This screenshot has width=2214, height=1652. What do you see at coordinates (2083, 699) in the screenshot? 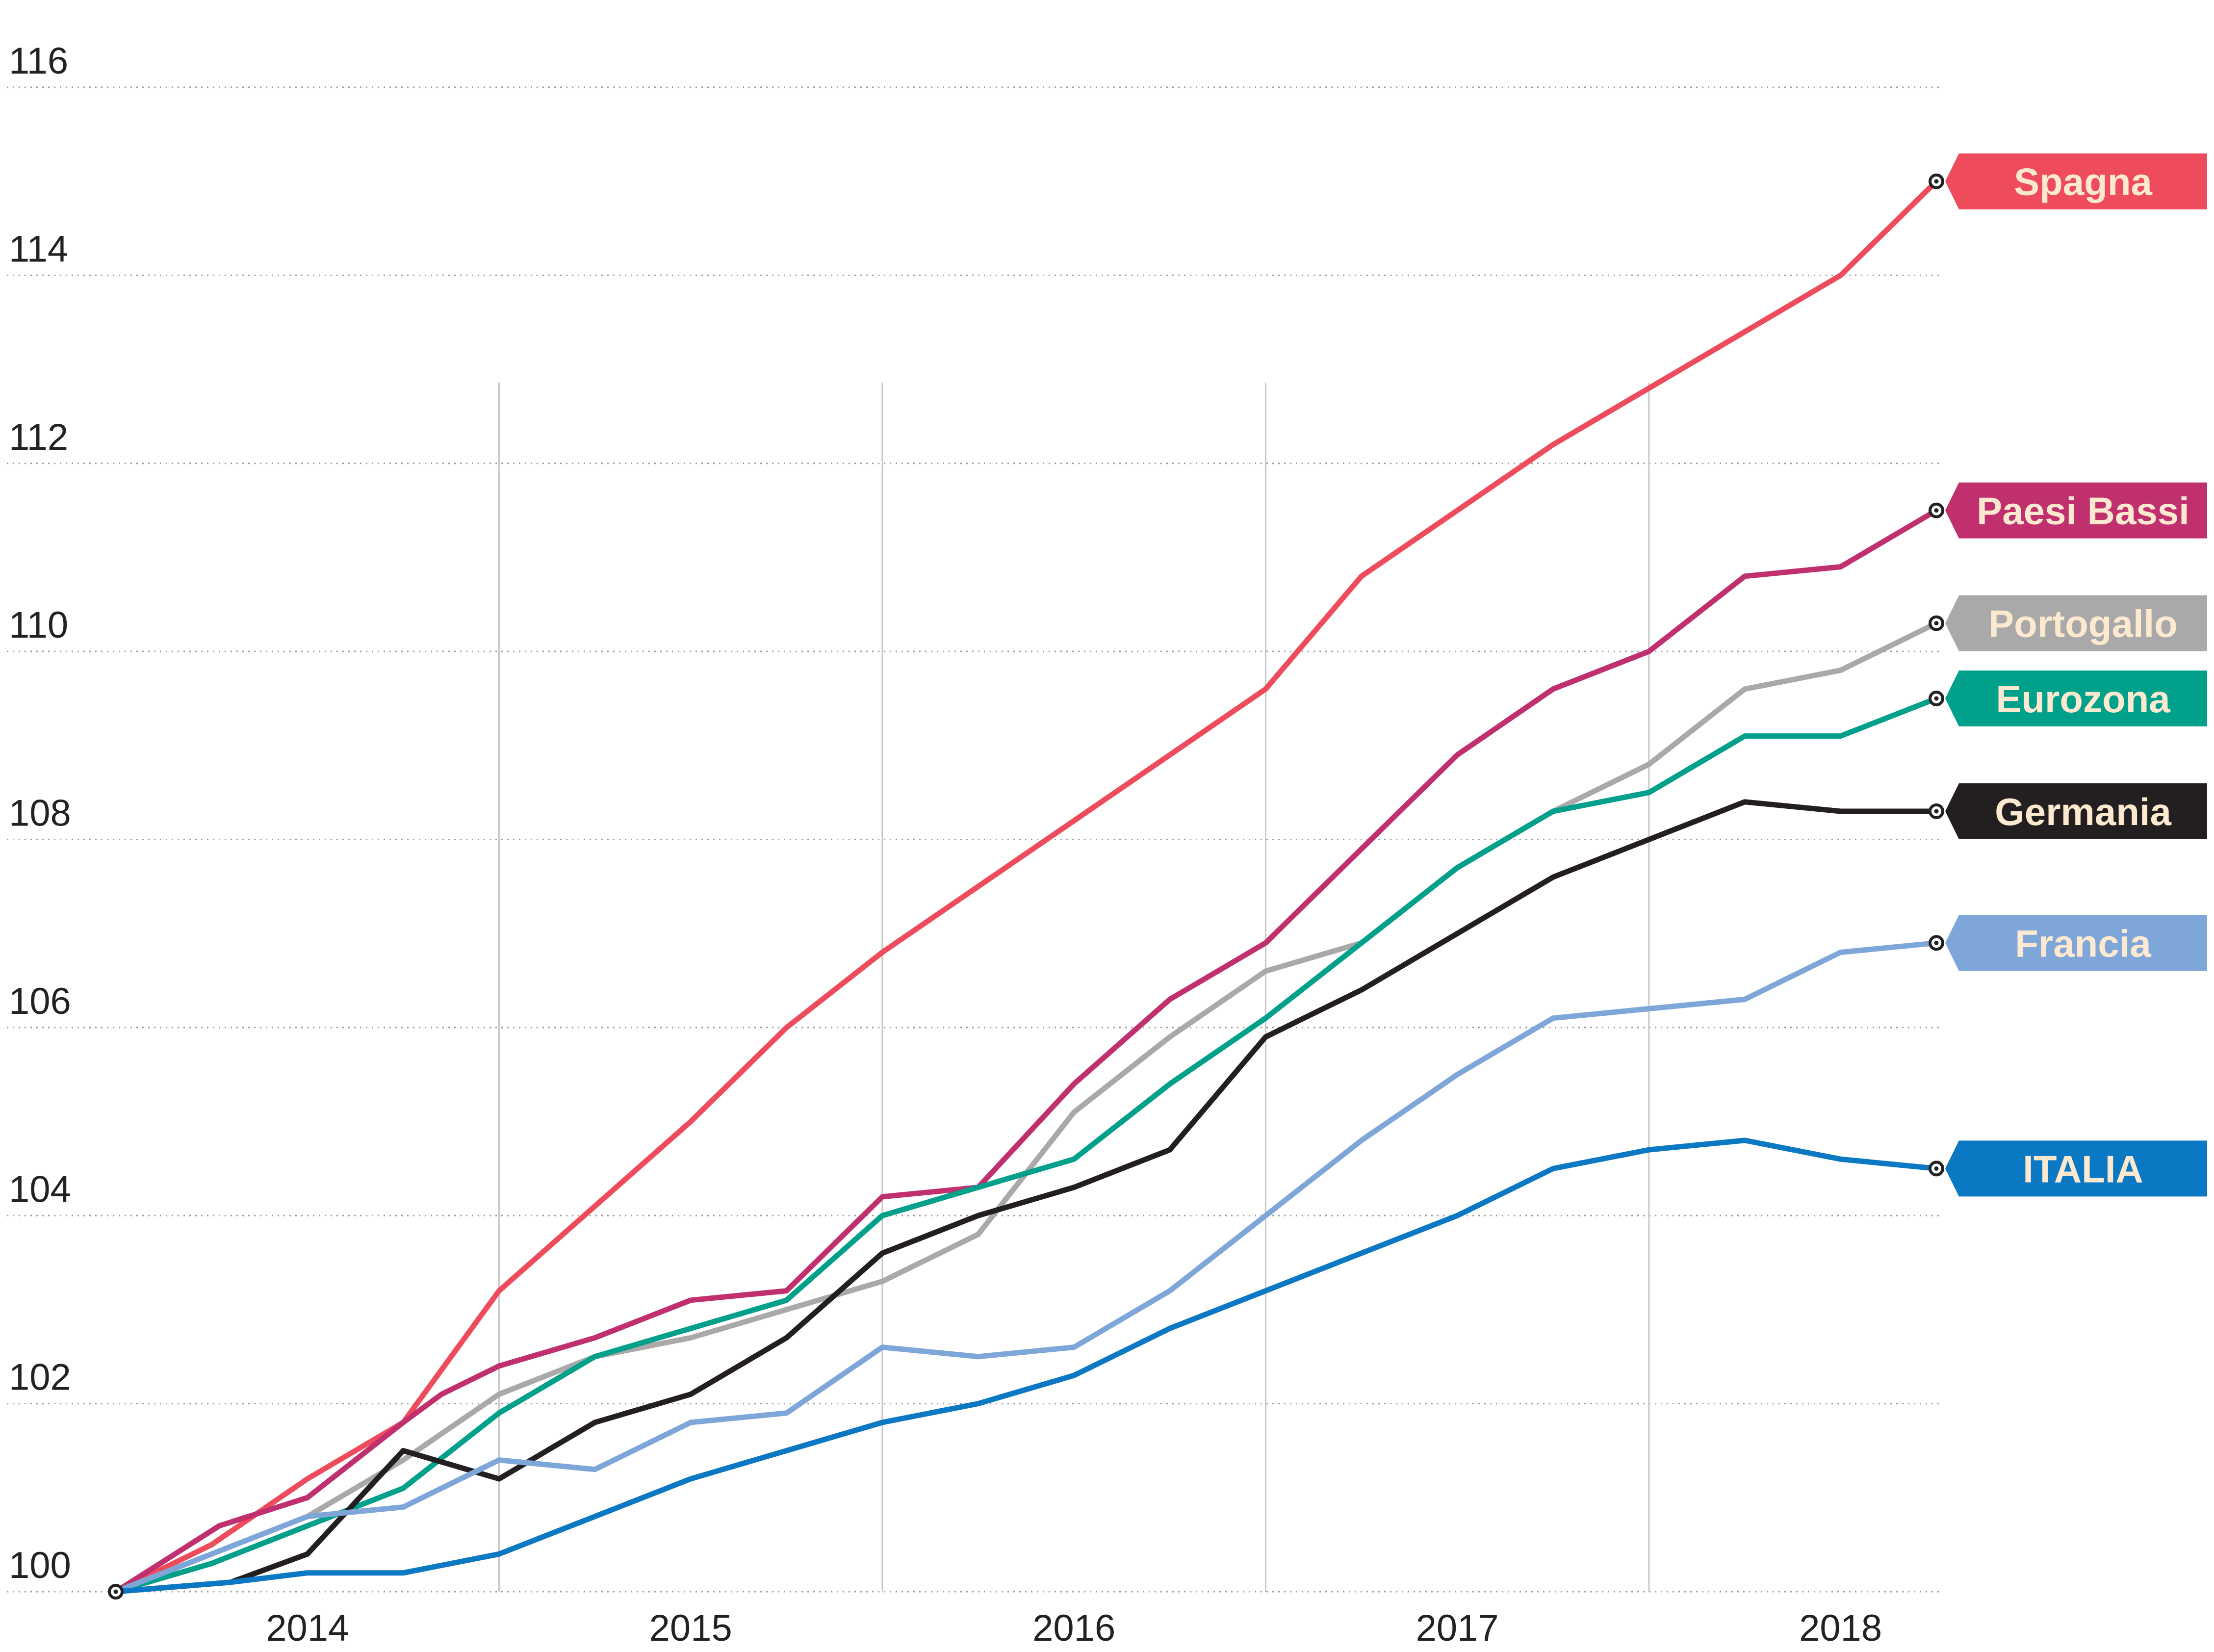
I see `series-label-text: Eurozona` at bounding box center [2083, 699].